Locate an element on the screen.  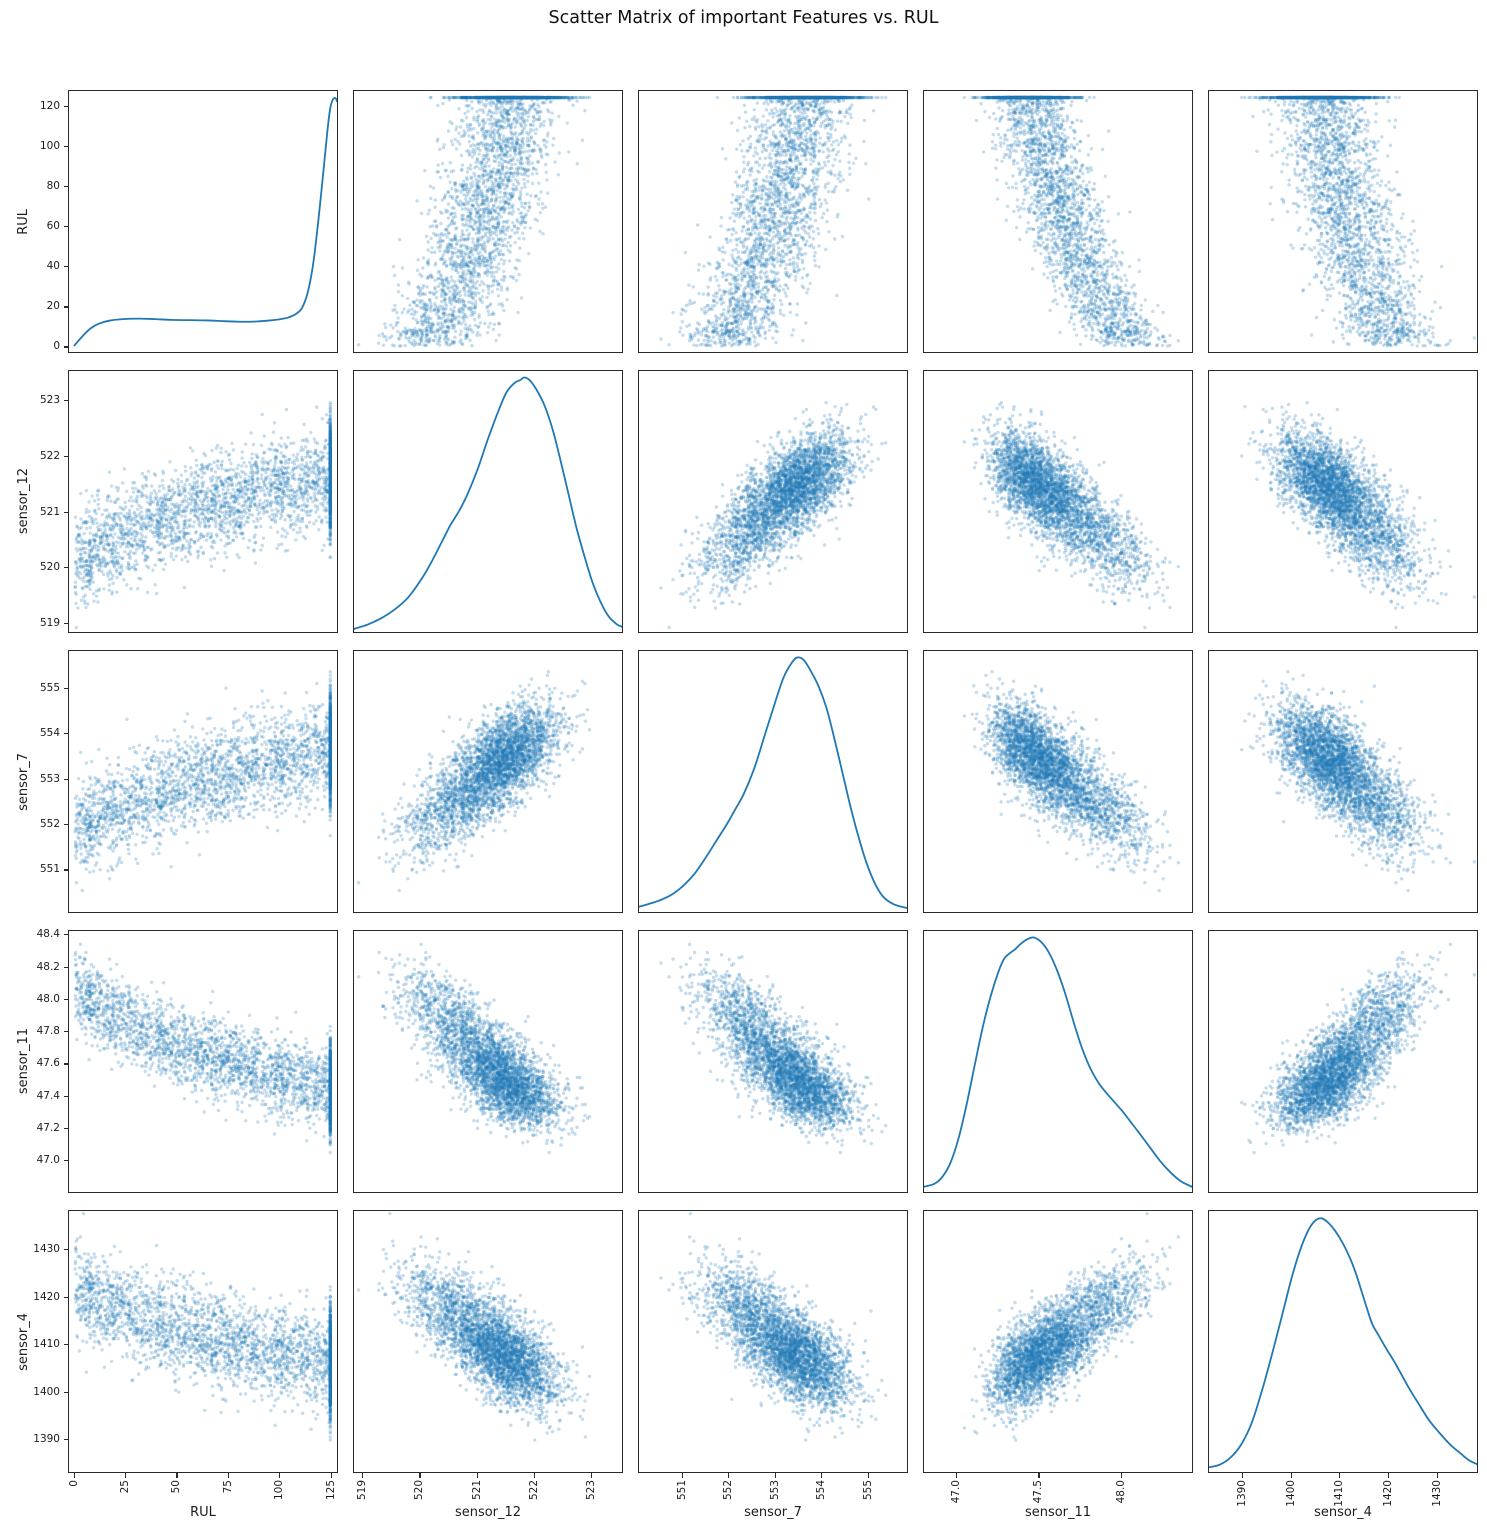
y-axis-label-text: sensor_4 is located at coordinates (23, 1341).